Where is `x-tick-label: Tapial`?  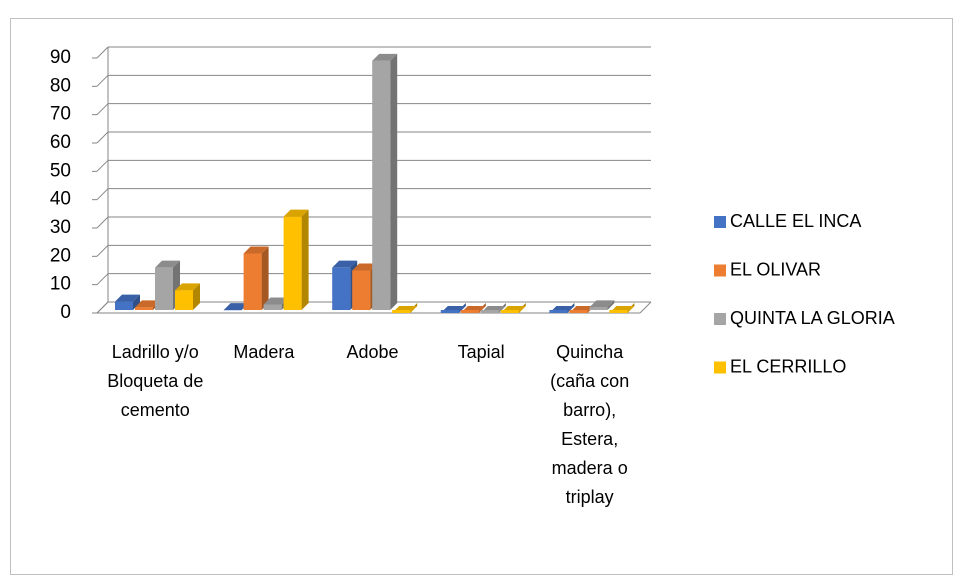 x-tick-label: Tapial is located at coordinates (481, 352).